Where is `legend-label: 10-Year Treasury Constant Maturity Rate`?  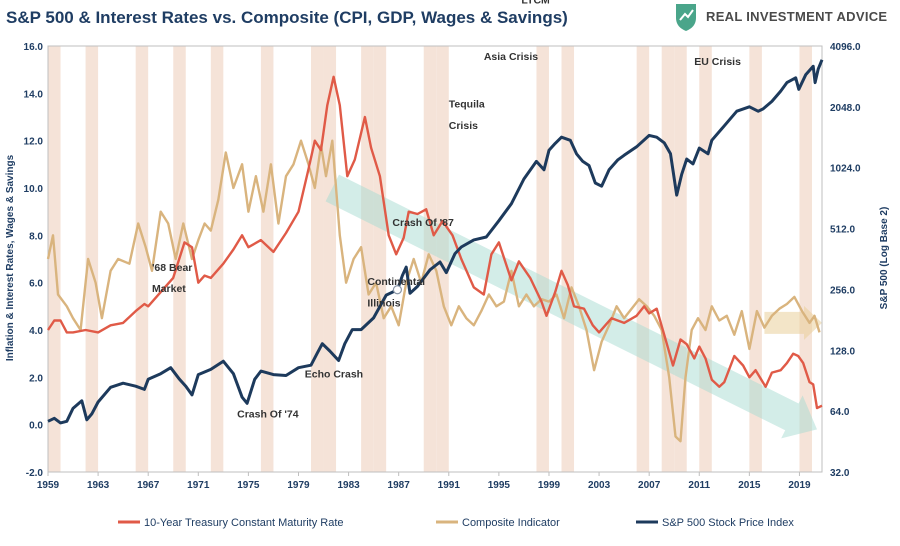 legend-label: 10-Year Treasury Constant Maturity Rate is located at coordinates (244, 523).